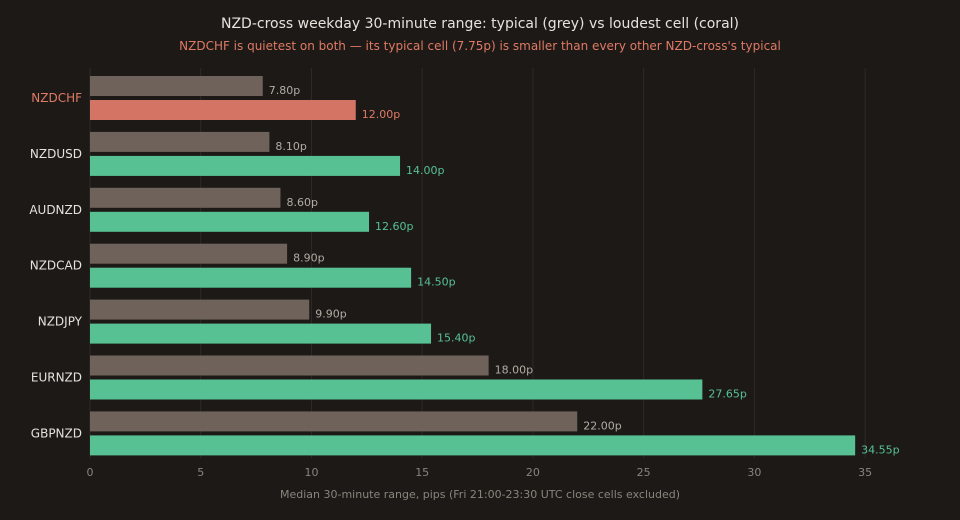 The width and height of the screenshot is (960, 520). I want to click on x-tick-label: 30, so click(754, 472).